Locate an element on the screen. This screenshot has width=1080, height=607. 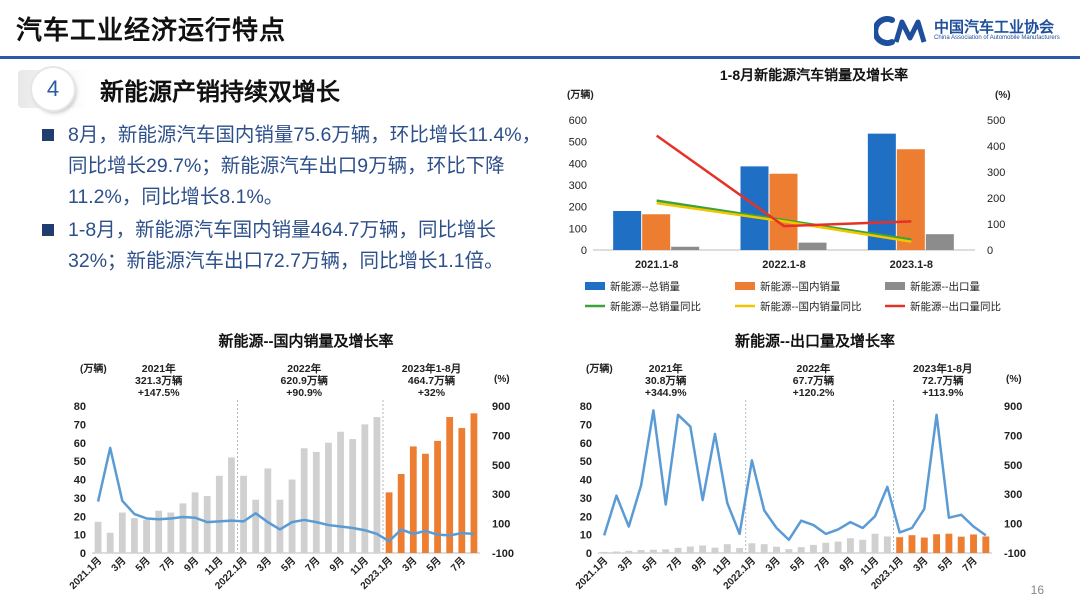
annotation-text: 72.7万辆 is located at coordinates (943, 380).